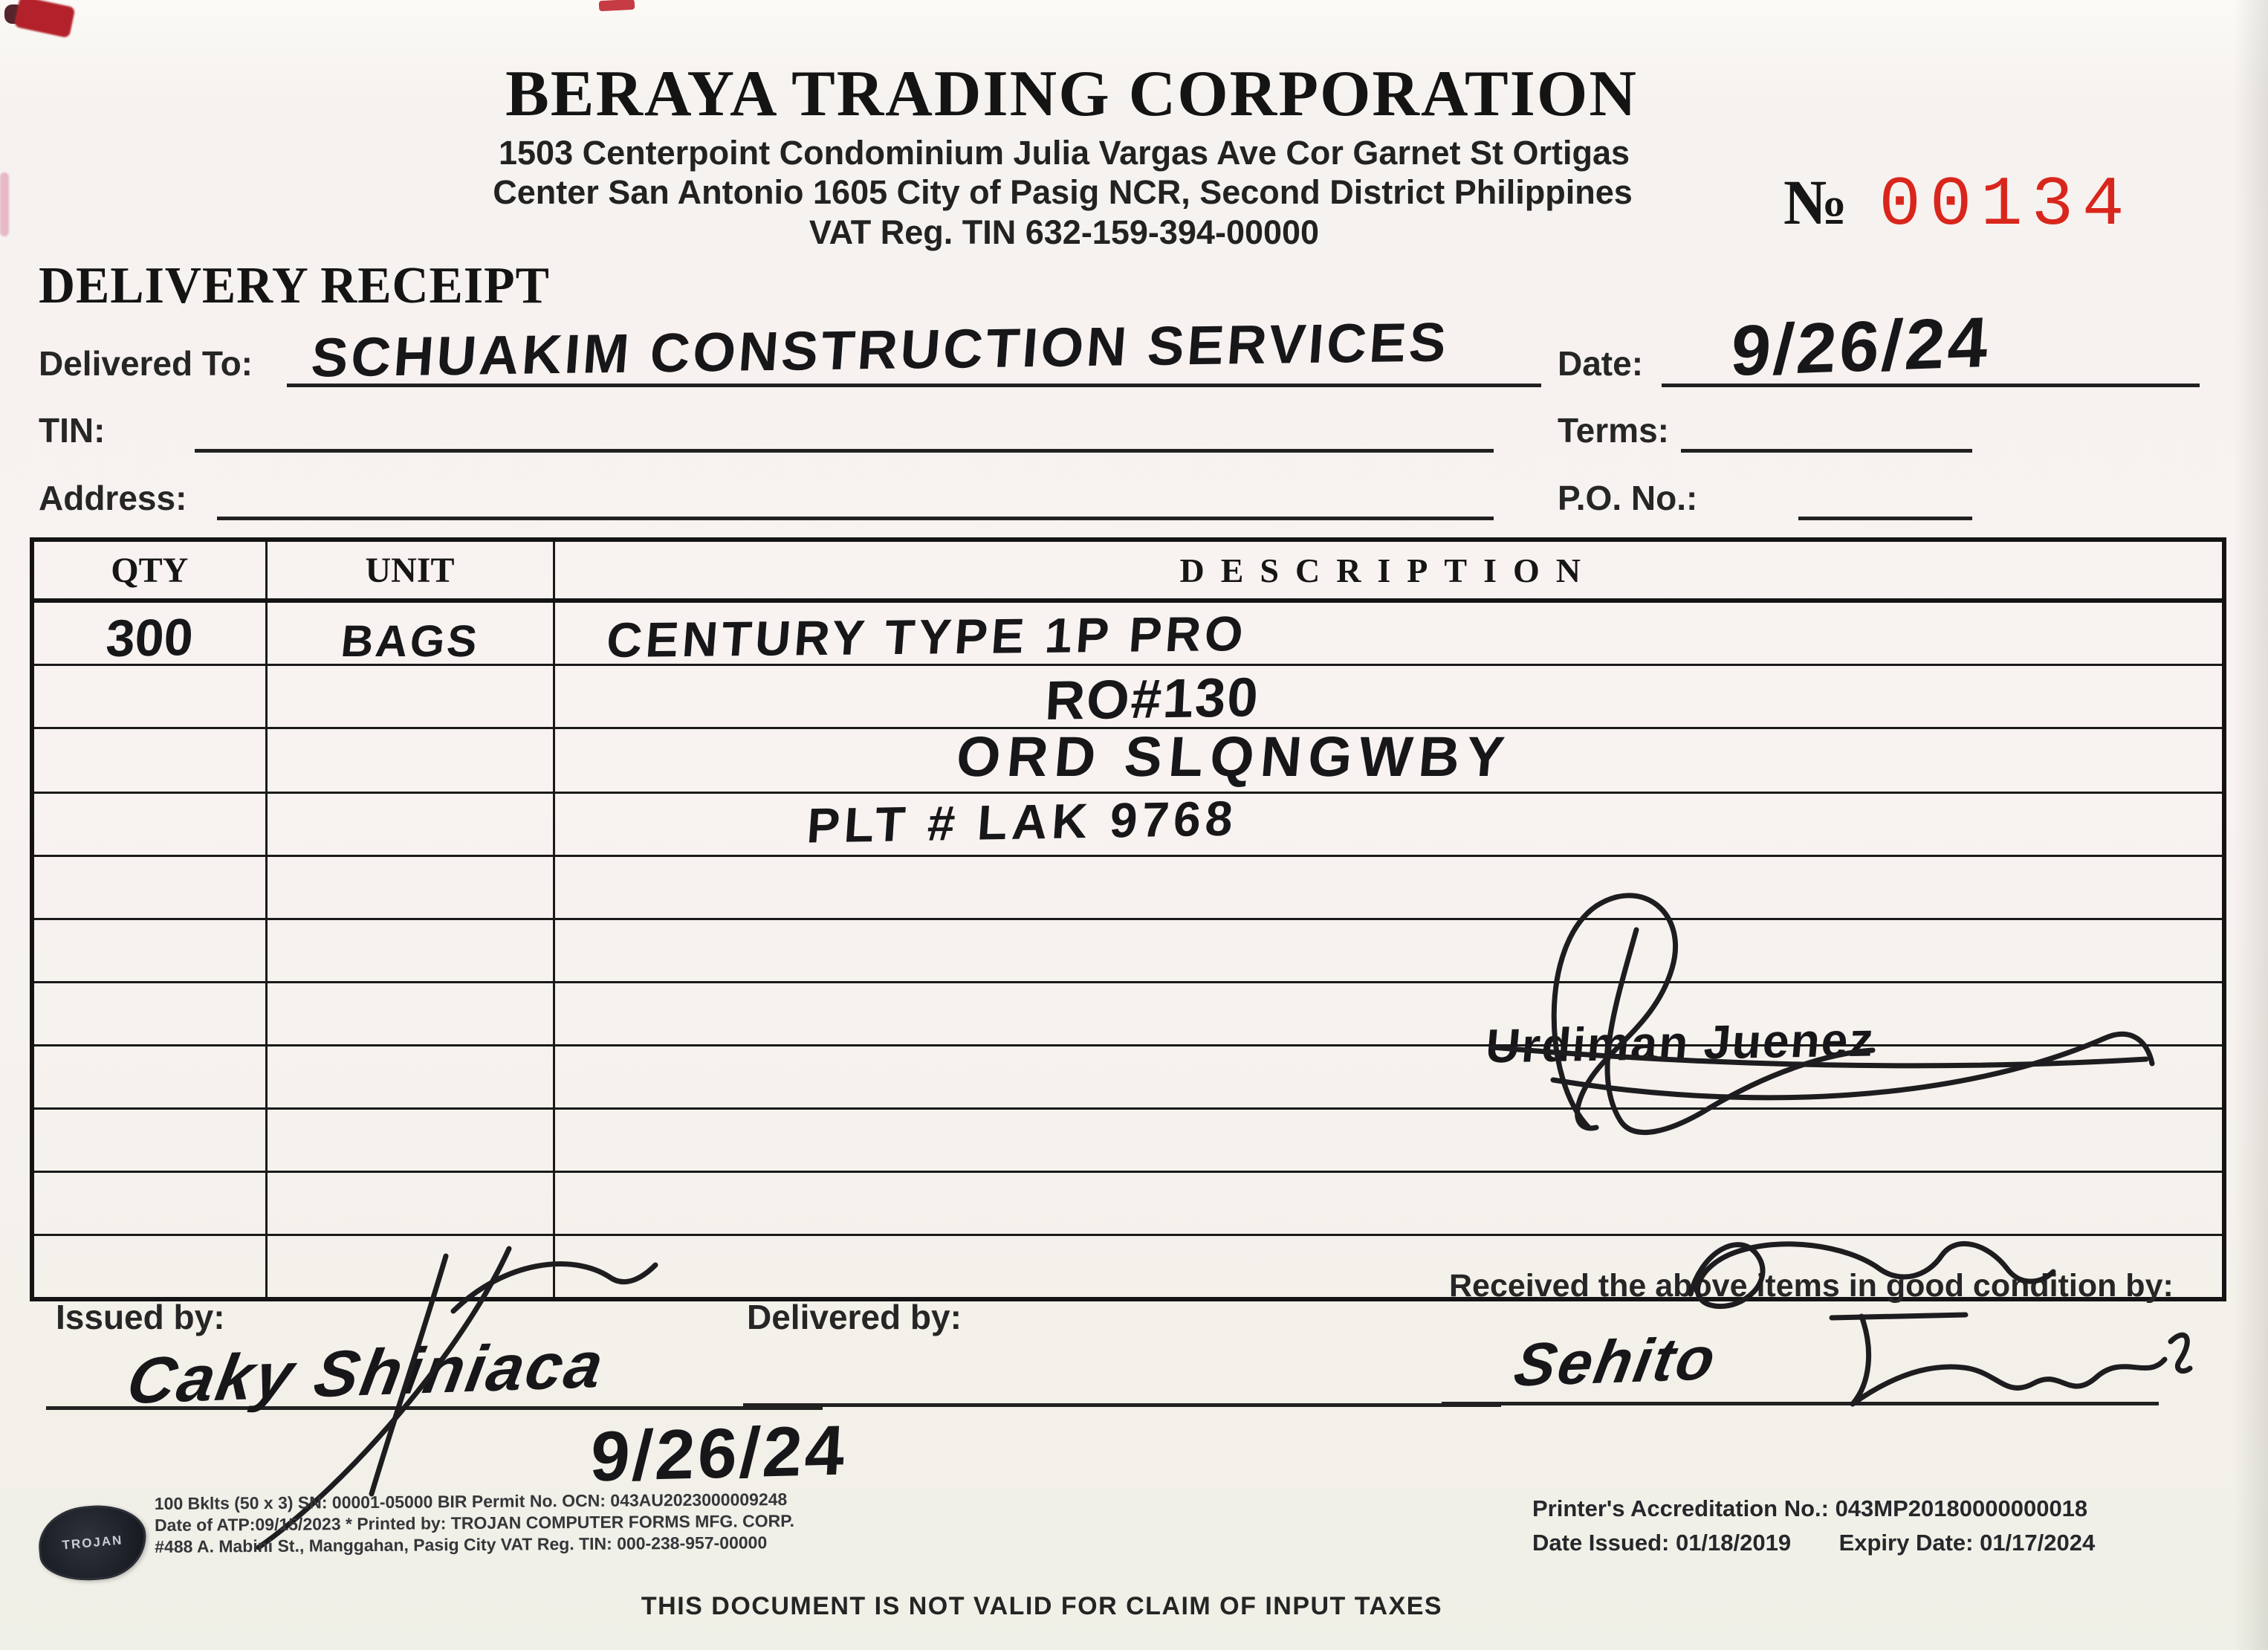  I want to click on pink-edge-smudge, so click(4, 204).